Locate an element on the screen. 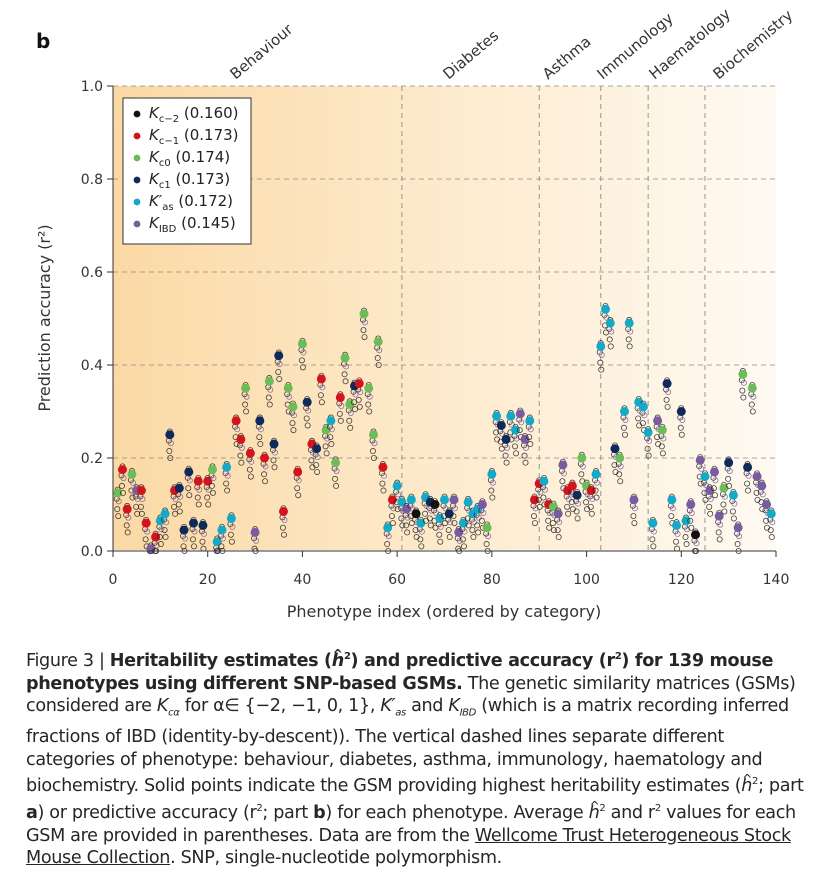  legend-marker is located at coordinates (137, 114).